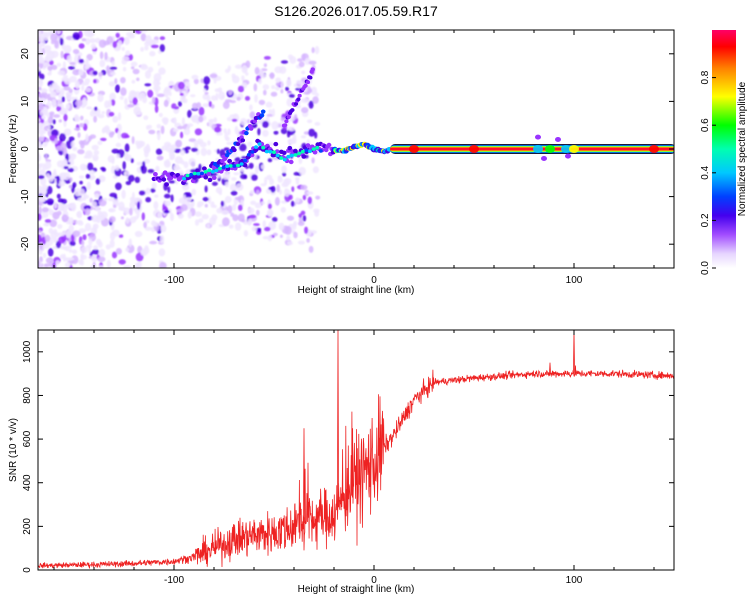  I want to click on snr-ytick-label: 800, so click(27, 395).